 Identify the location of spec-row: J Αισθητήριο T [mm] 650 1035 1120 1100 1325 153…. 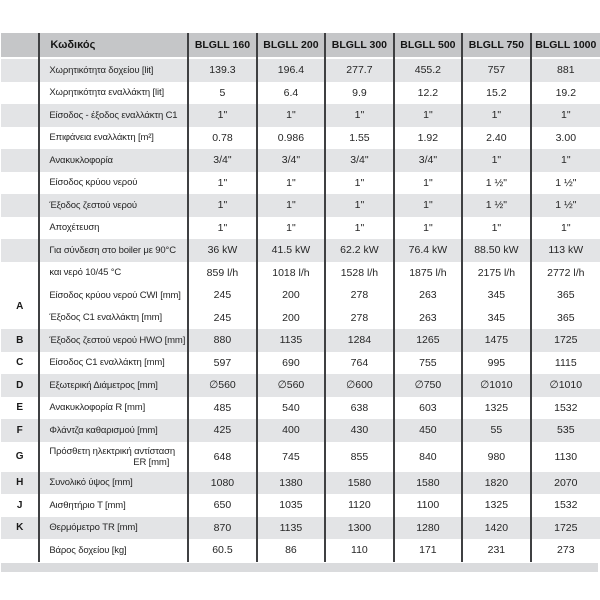
(300, 505).